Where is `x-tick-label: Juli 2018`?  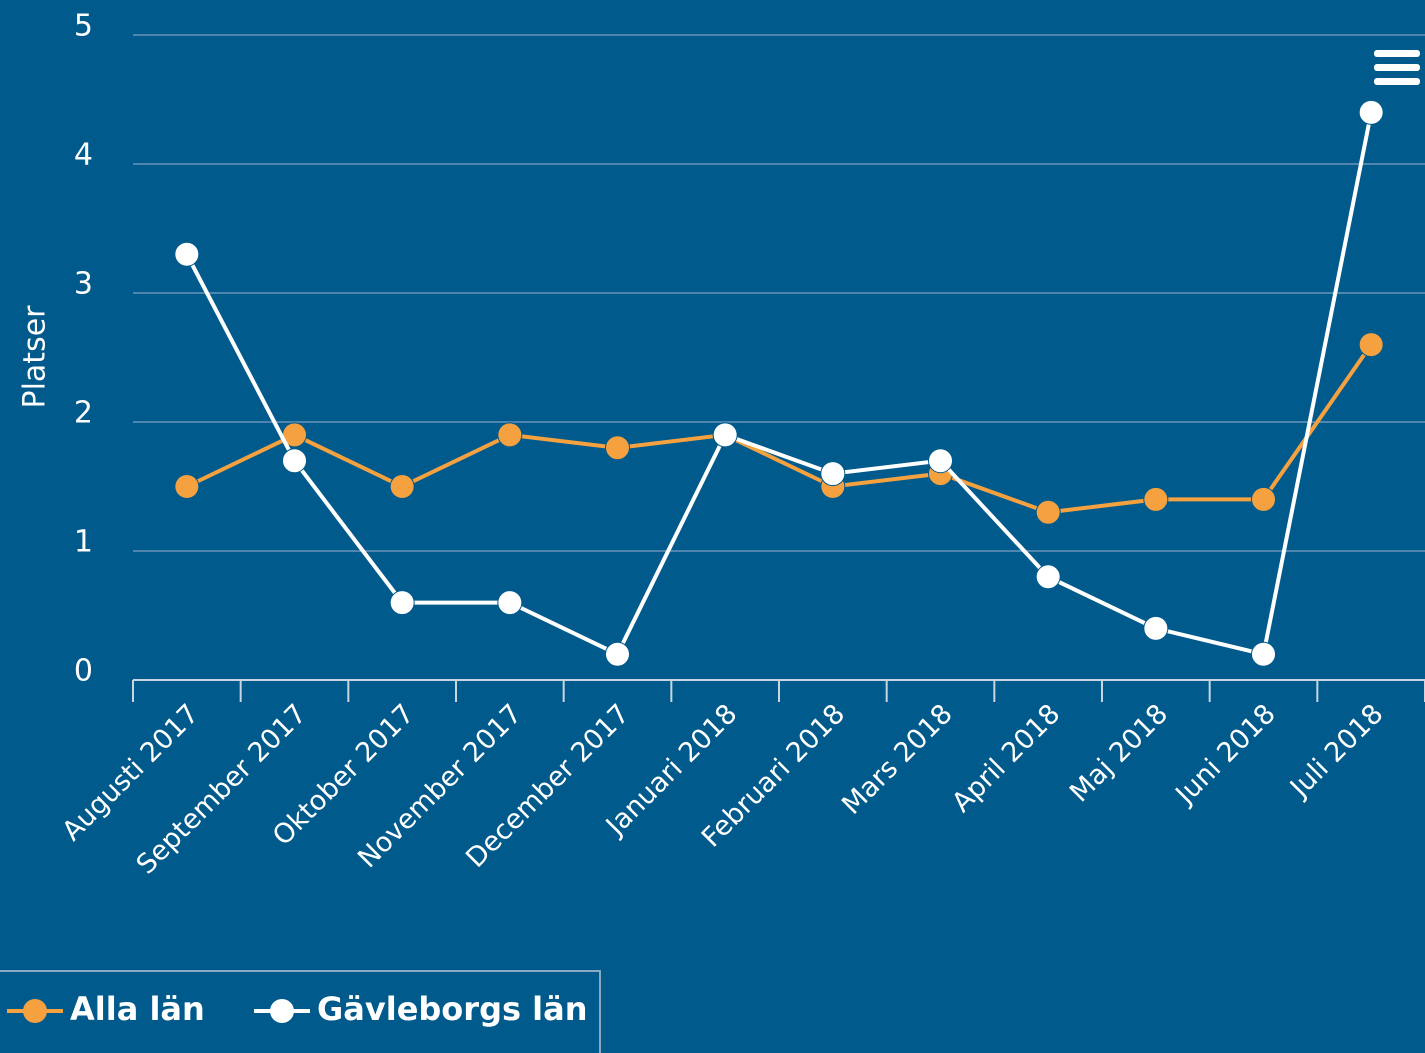
x-tick-label: Juli 2018 is located at coordinates (1336, 751).